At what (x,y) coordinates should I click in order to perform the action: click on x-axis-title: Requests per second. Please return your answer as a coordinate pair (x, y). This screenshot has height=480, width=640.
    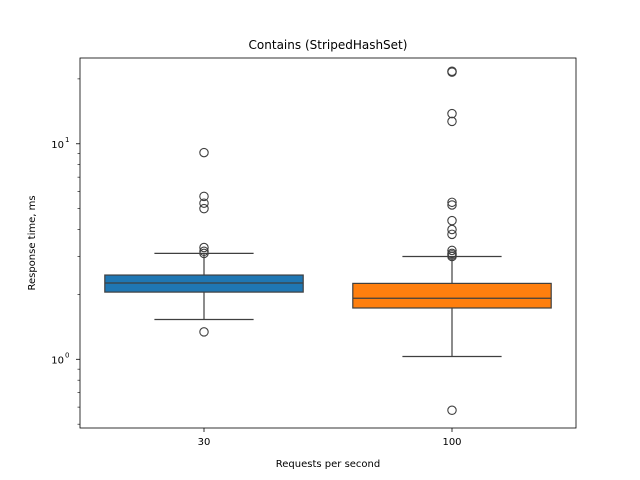
    Looking at the image, I should click on (328, 464).